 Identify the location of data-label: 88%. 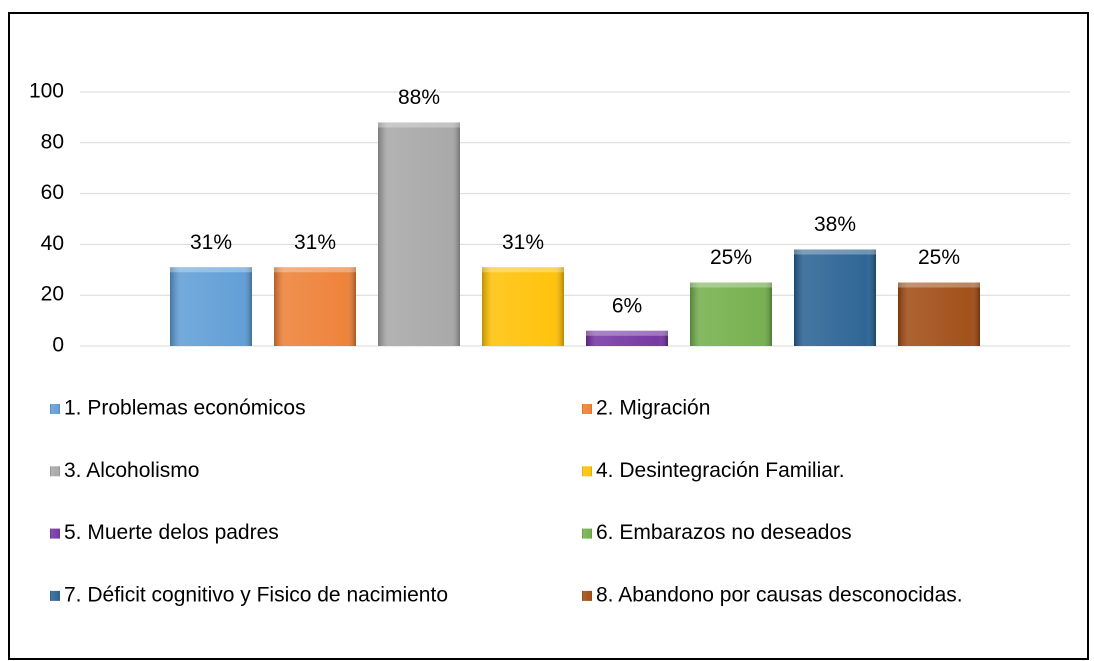
(419, 97).